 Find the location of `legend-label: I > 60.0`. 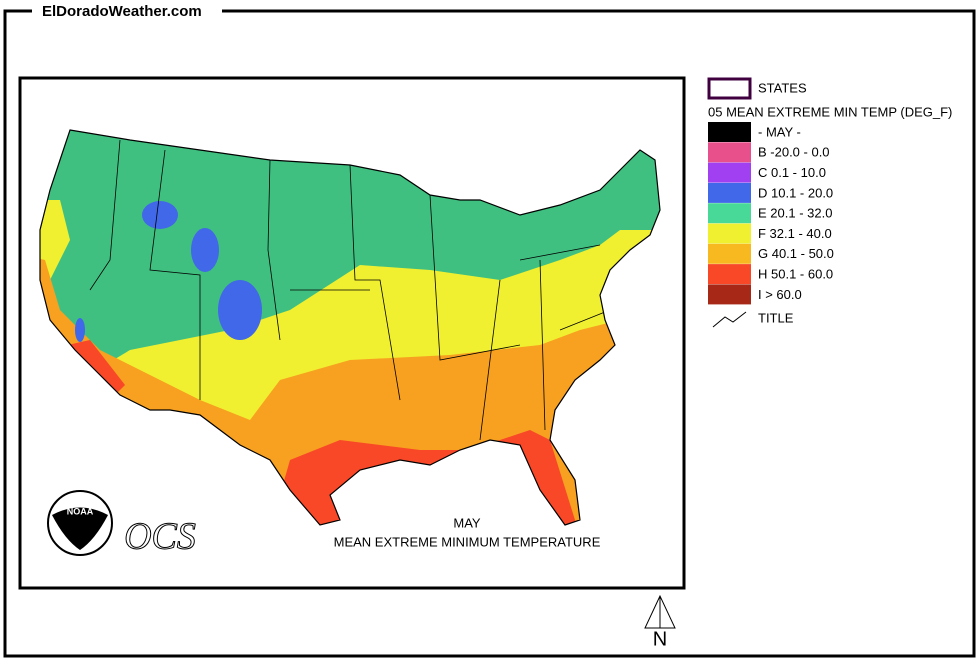

legend-label: I > 60.0 is located at coordinates (780, 294).